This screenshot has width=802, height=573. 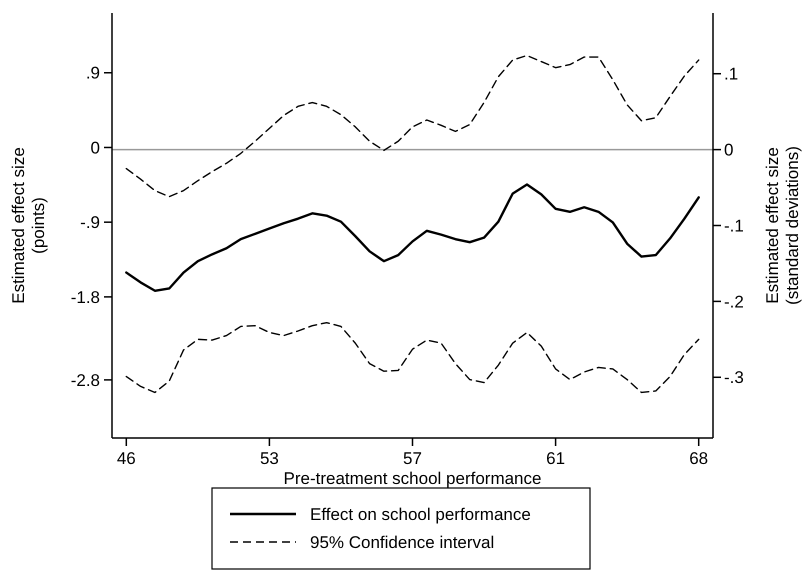 I want to click on x-tick-label: 61, so click(x=556, y=458).